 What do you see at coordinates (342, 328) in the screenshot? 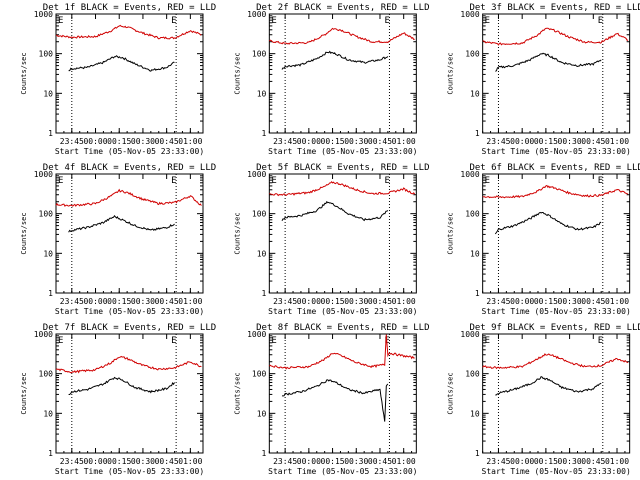
I see `chart-title: Det 8f BLACK = Events, RED = LLD` at bounding box center [342, 328].